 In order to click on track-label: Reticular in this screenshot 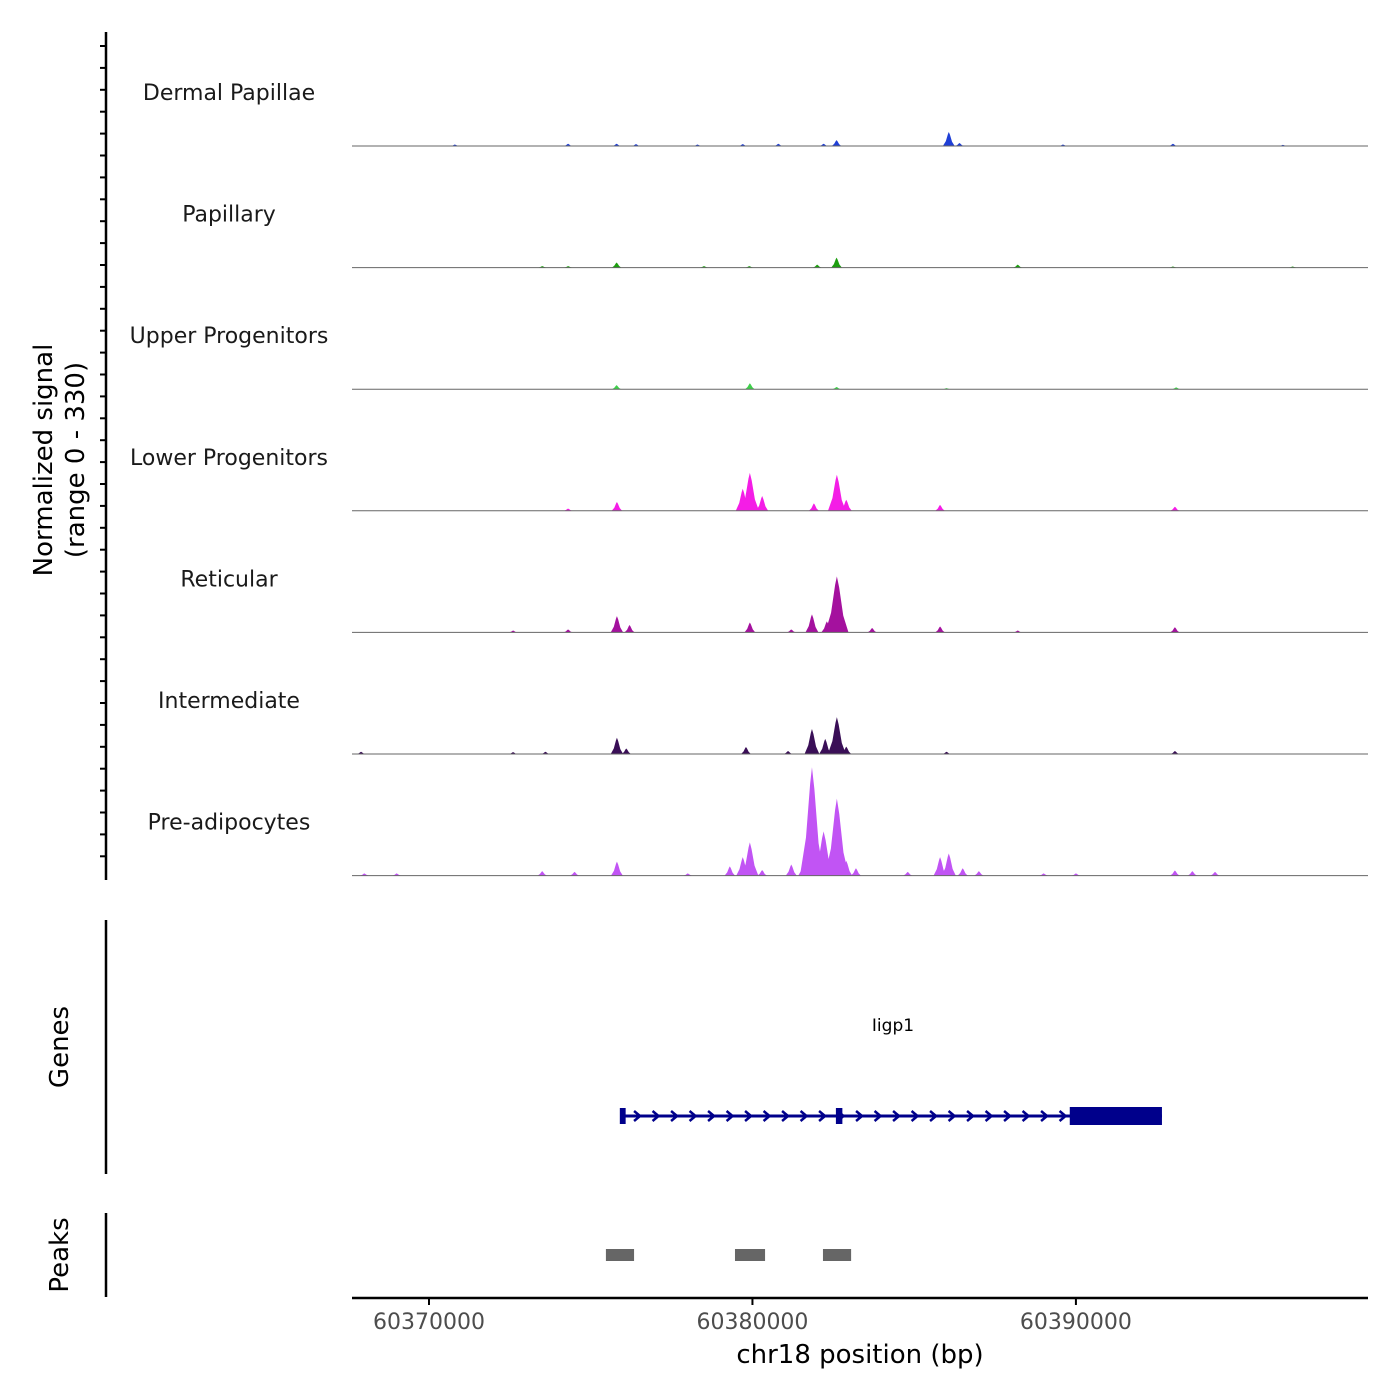, I will do `click(229, 579)`.